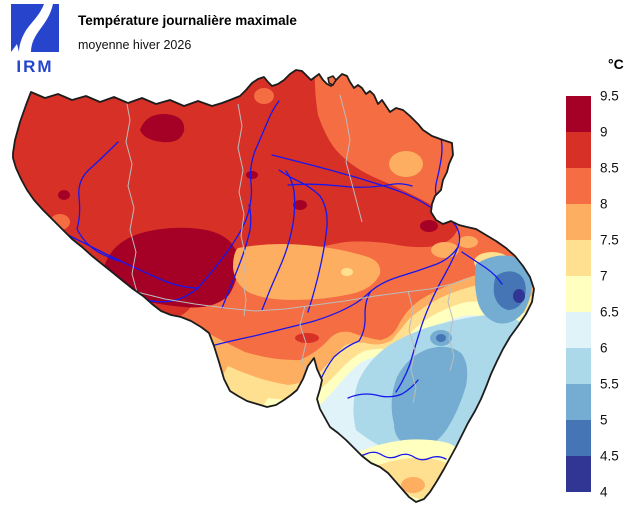 This screenshot has width=640, height=507. I want to click on irm-logo-emblem, so click(35, 28).